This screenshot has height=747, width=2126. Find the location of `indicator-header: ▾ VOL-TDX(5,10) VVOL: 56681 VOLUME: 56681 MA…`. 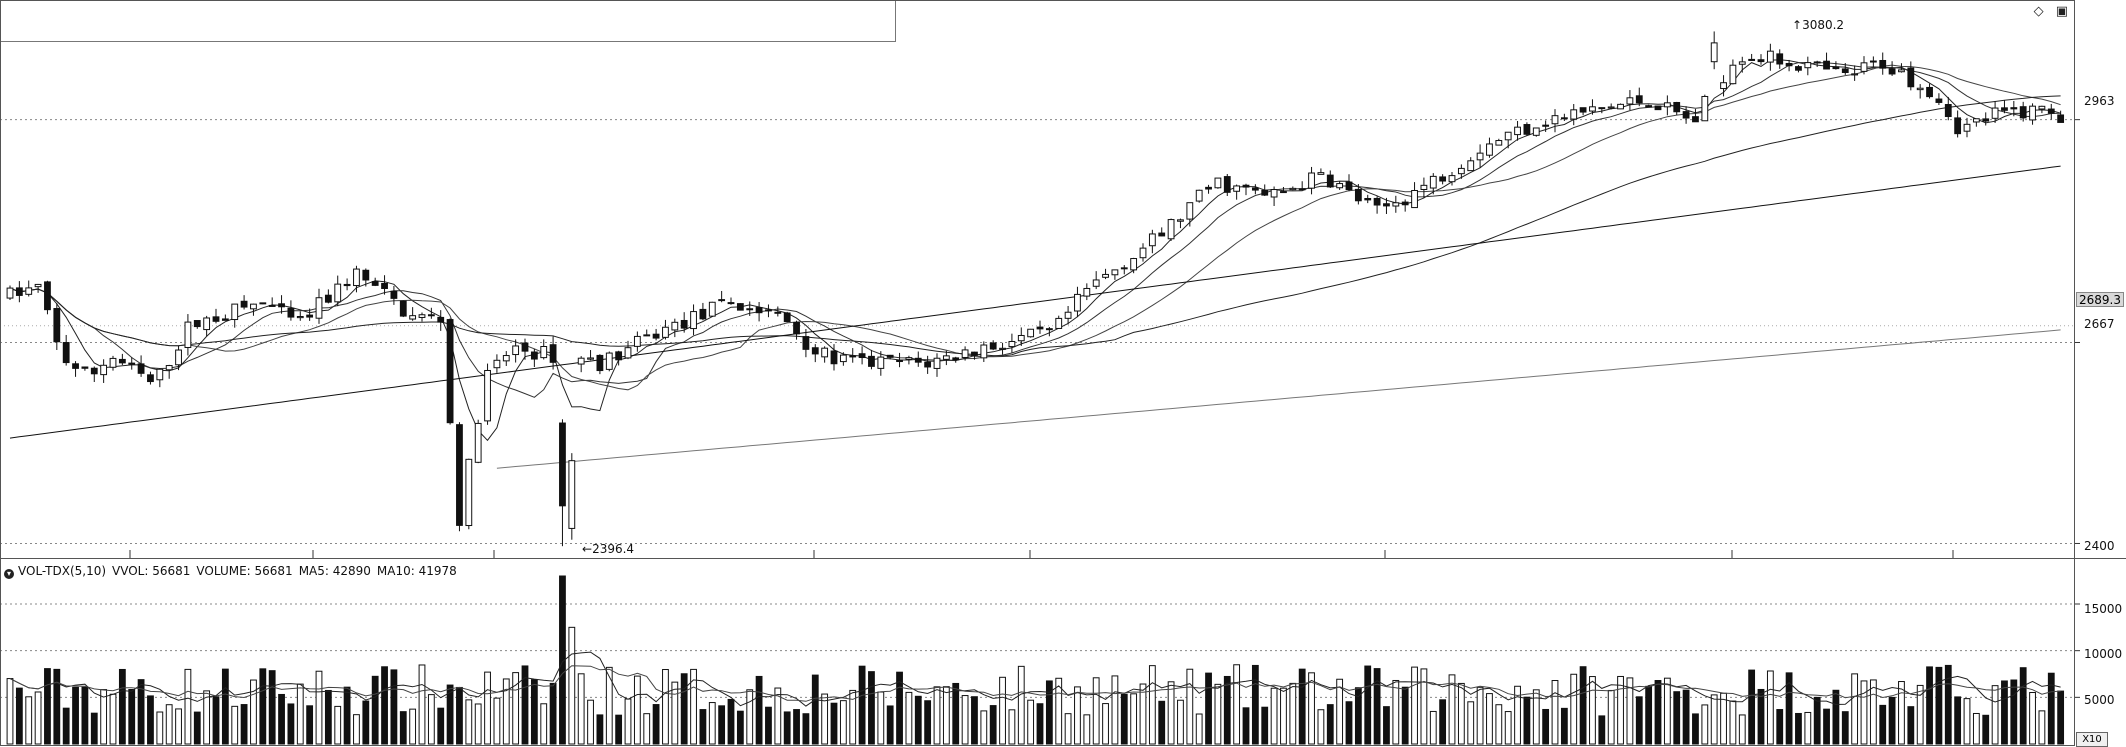

indicator-header: ▾ VOL-TDX(5,10) VVOL: 56681 VOLUME: 56681 MA… is located at coordinates (233, 571).